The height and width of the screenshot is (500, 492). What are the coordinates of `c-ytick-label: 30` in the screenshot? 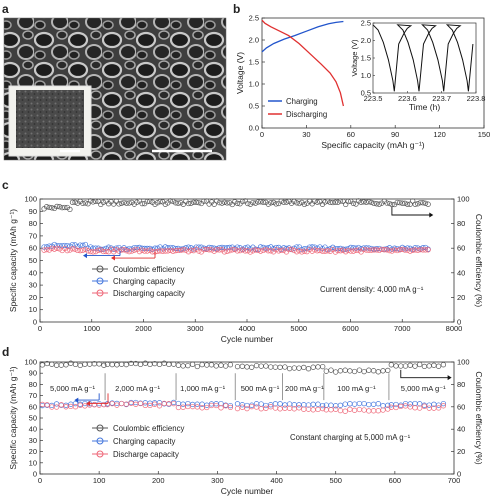 It's located at (33, 285).